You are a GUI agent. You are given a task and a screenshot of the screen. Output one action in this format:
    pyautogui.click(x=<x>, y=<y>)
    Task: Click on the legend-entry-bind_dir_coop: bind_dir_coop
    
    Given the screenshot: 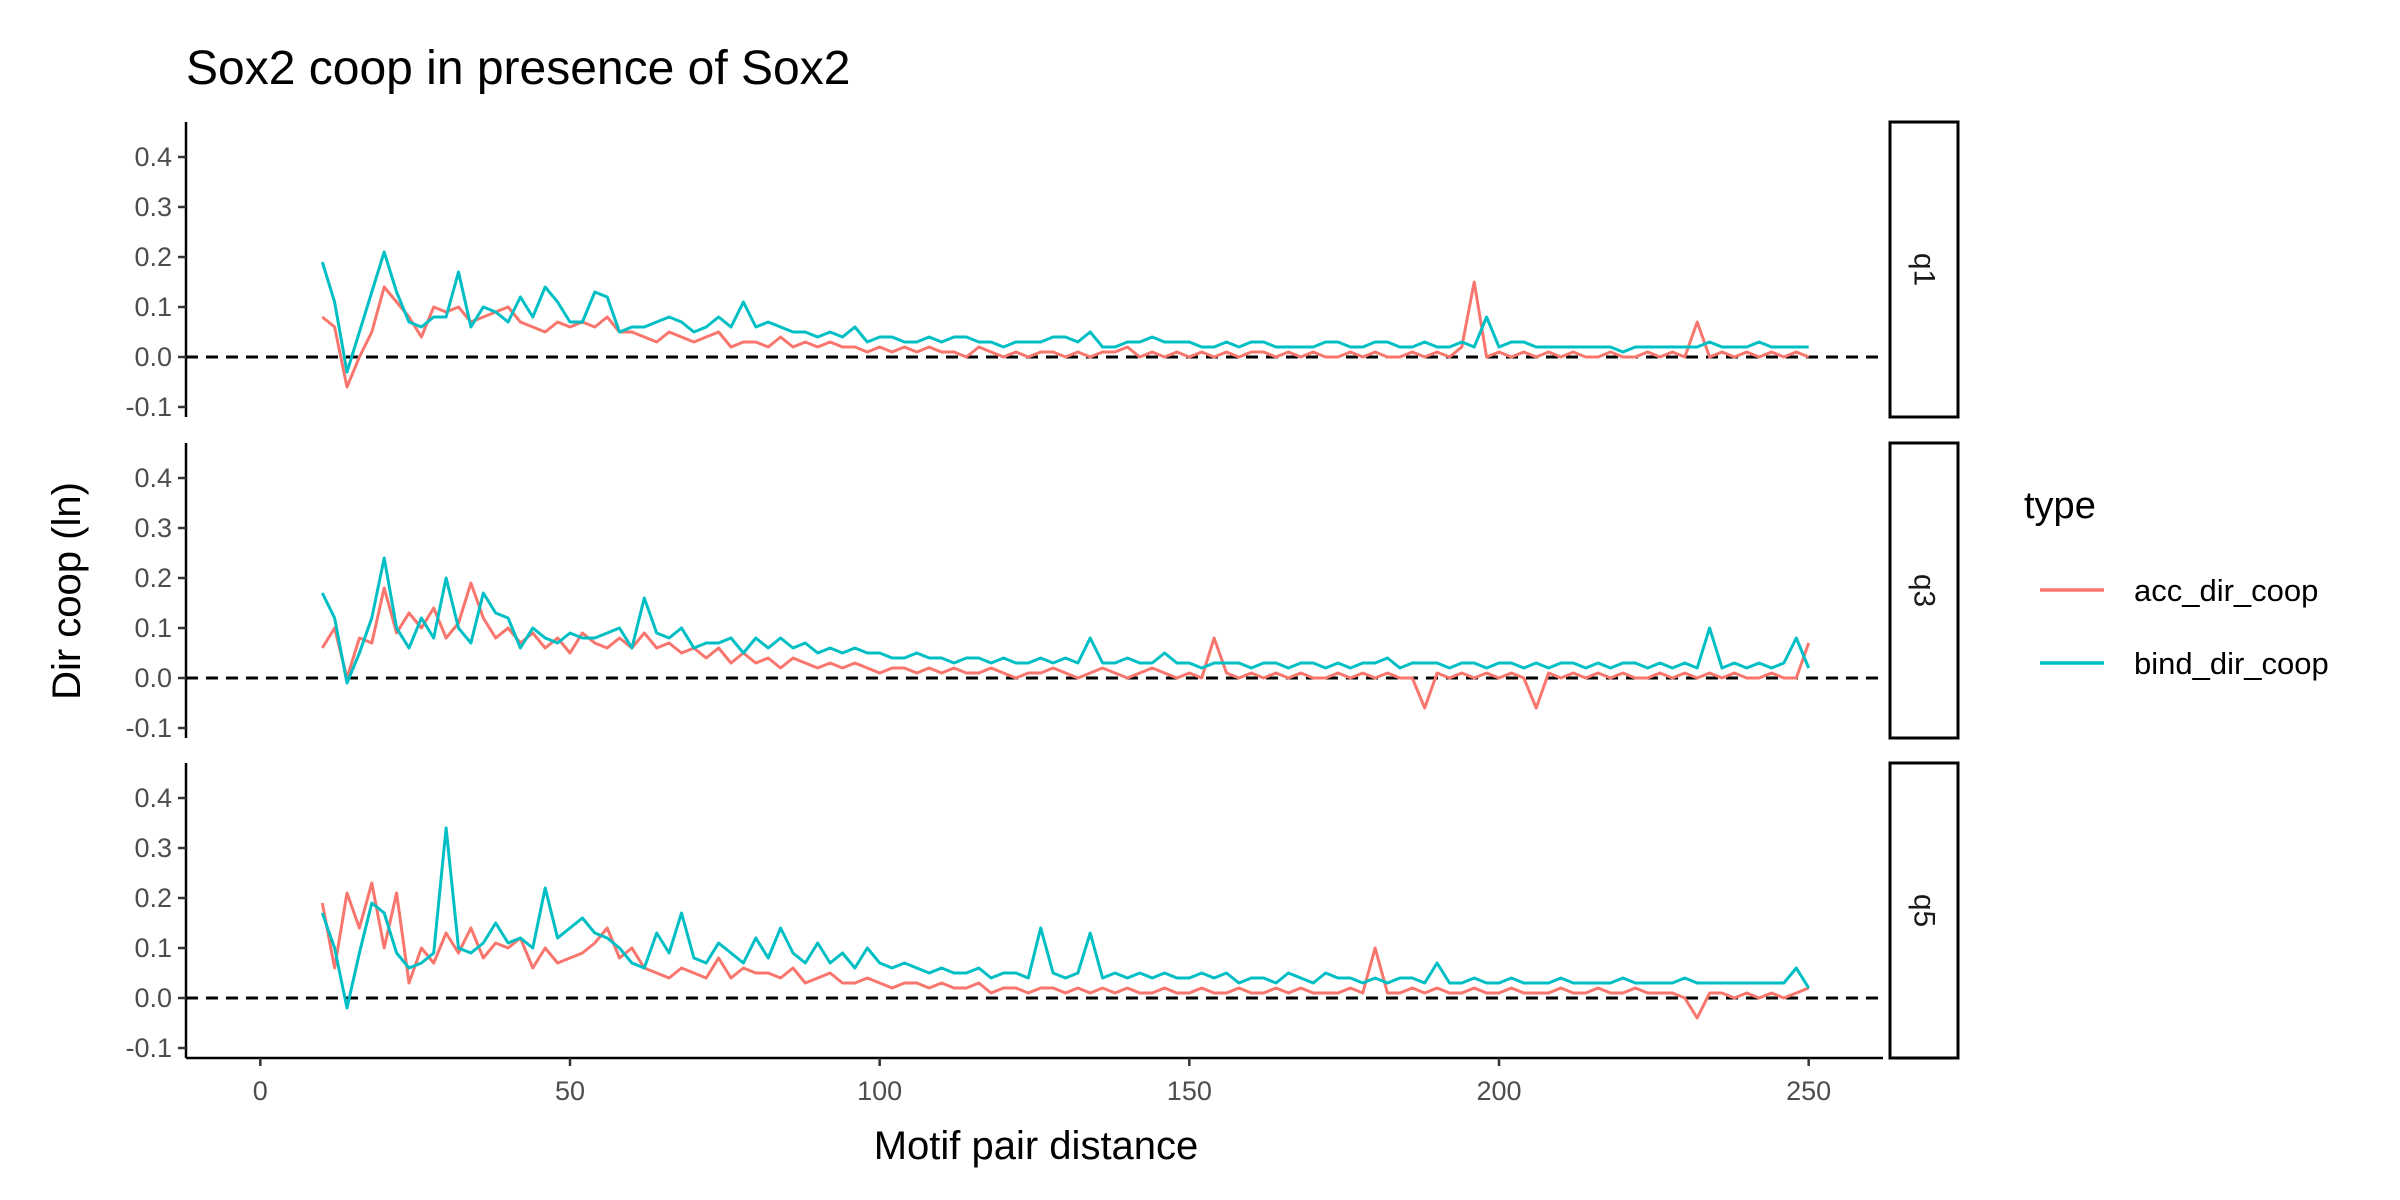 What is the action you would take?
    pyautogui.click(x=2184, y=663)
    